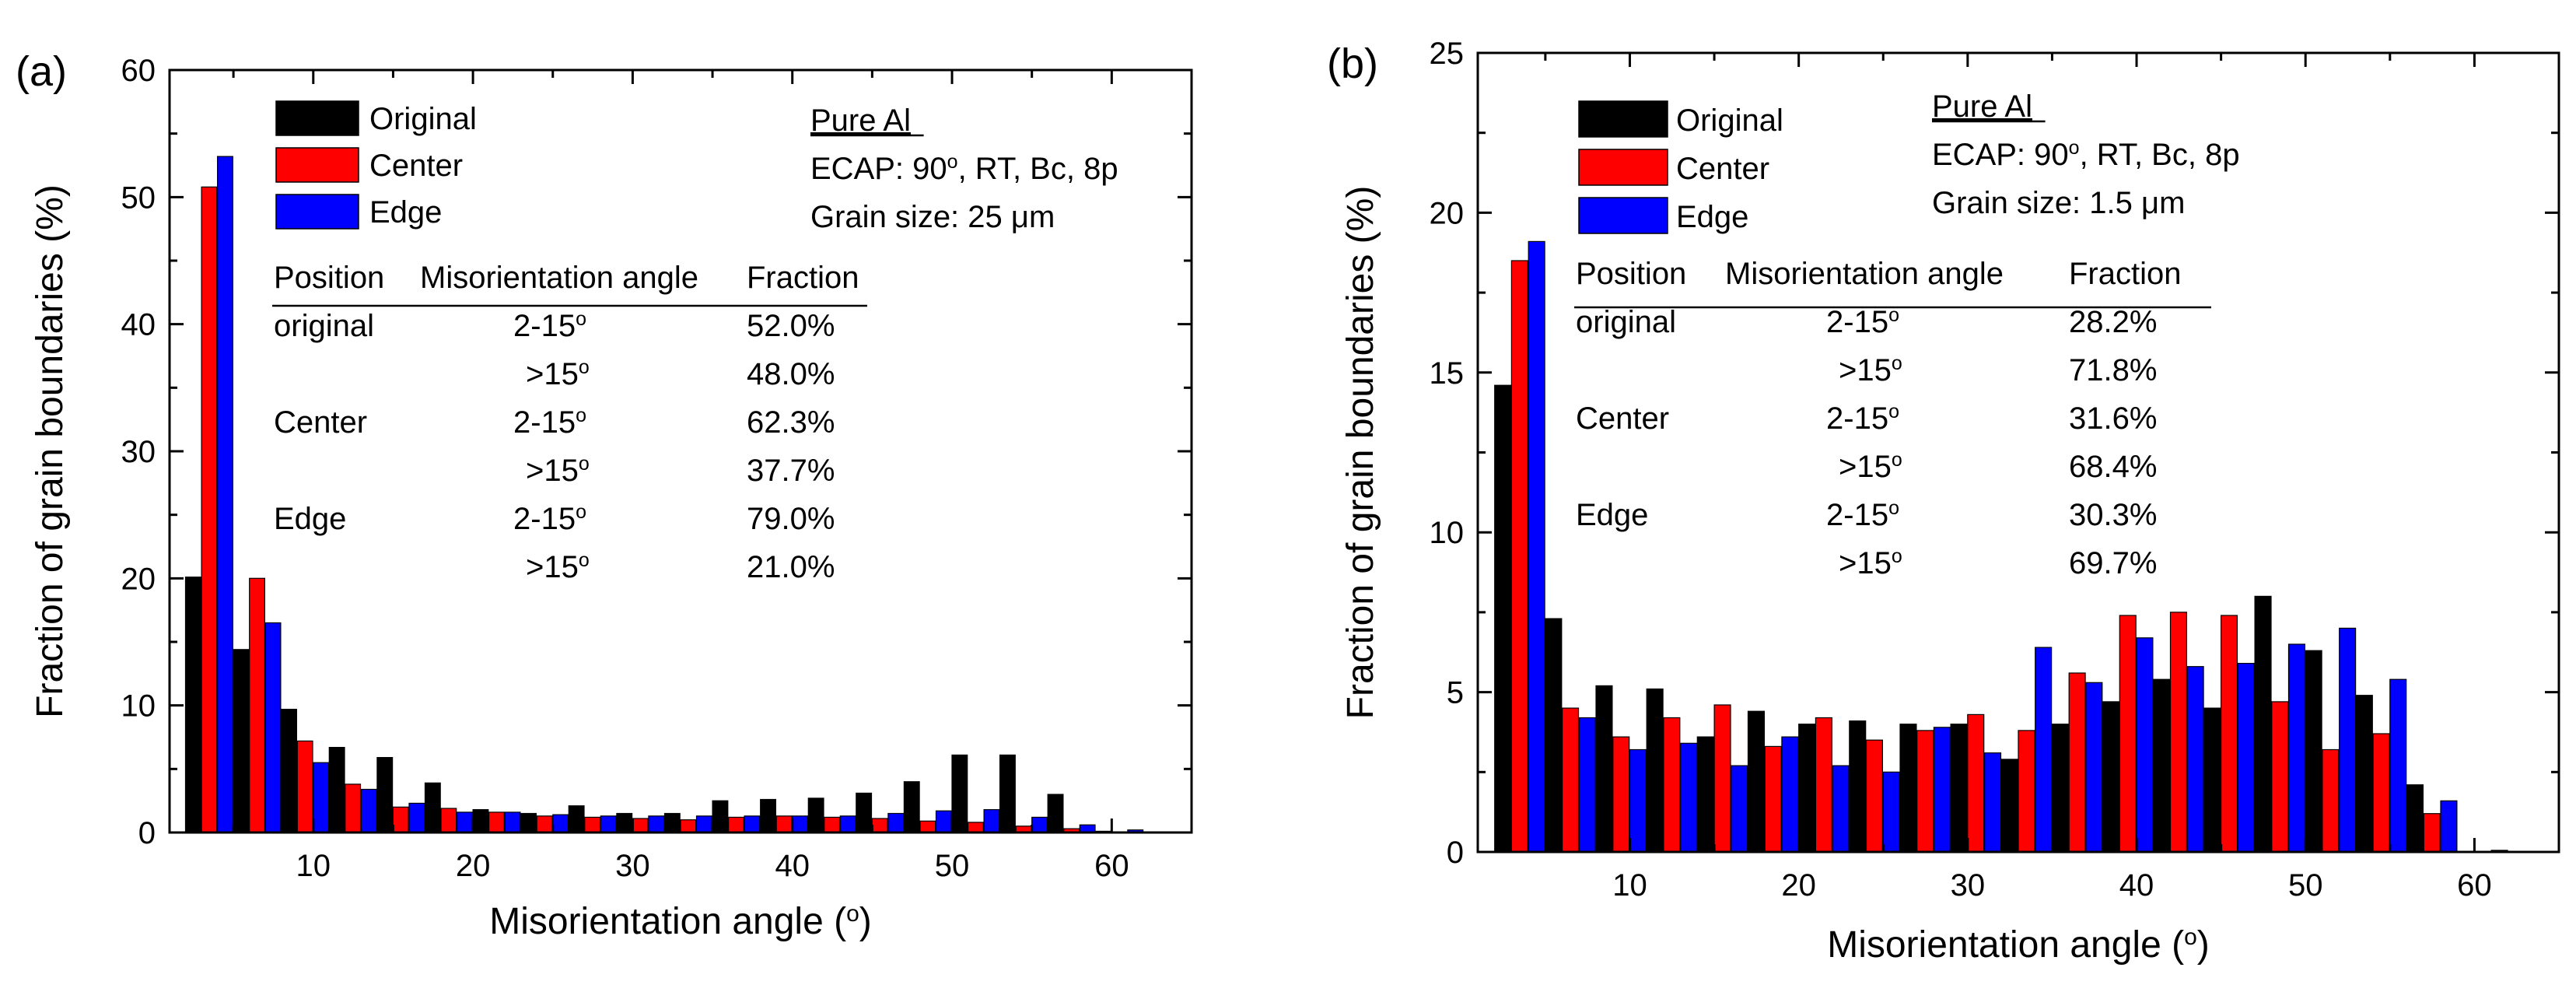  I want to click on table-header: Misorientation angle, so click(559, 278).